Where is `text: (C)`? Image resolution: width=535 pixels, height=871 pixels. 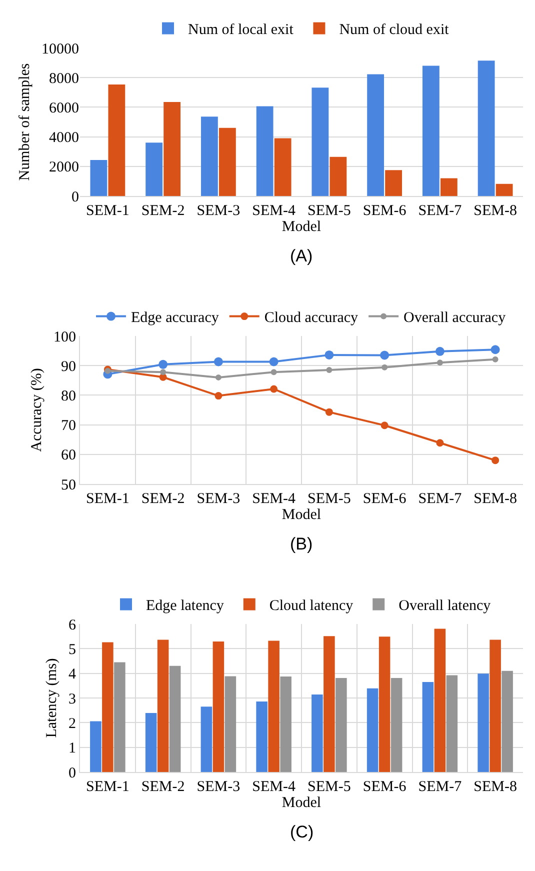 text: (C) is located at coordinates (302, 832).